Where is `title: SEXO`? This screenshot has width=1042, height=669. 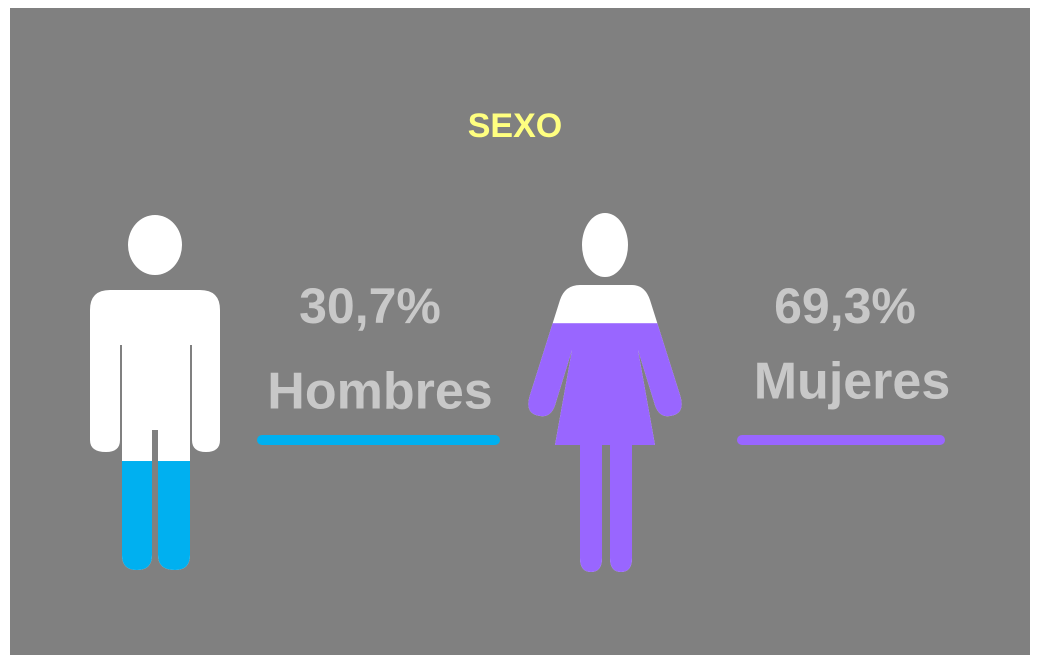
title: SEXO is located at coordinates (515, 126).